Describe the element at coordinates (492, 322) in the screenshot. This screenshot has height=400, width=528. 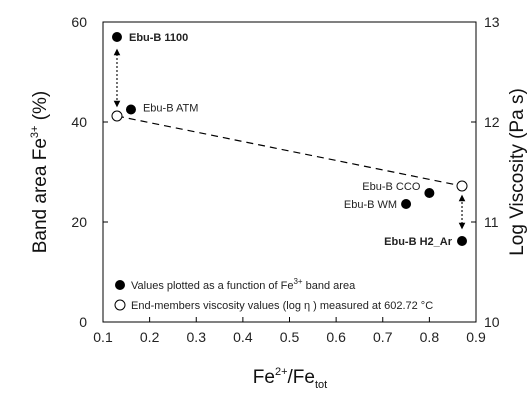
I see `y-right-tick-label: 10` at that location.